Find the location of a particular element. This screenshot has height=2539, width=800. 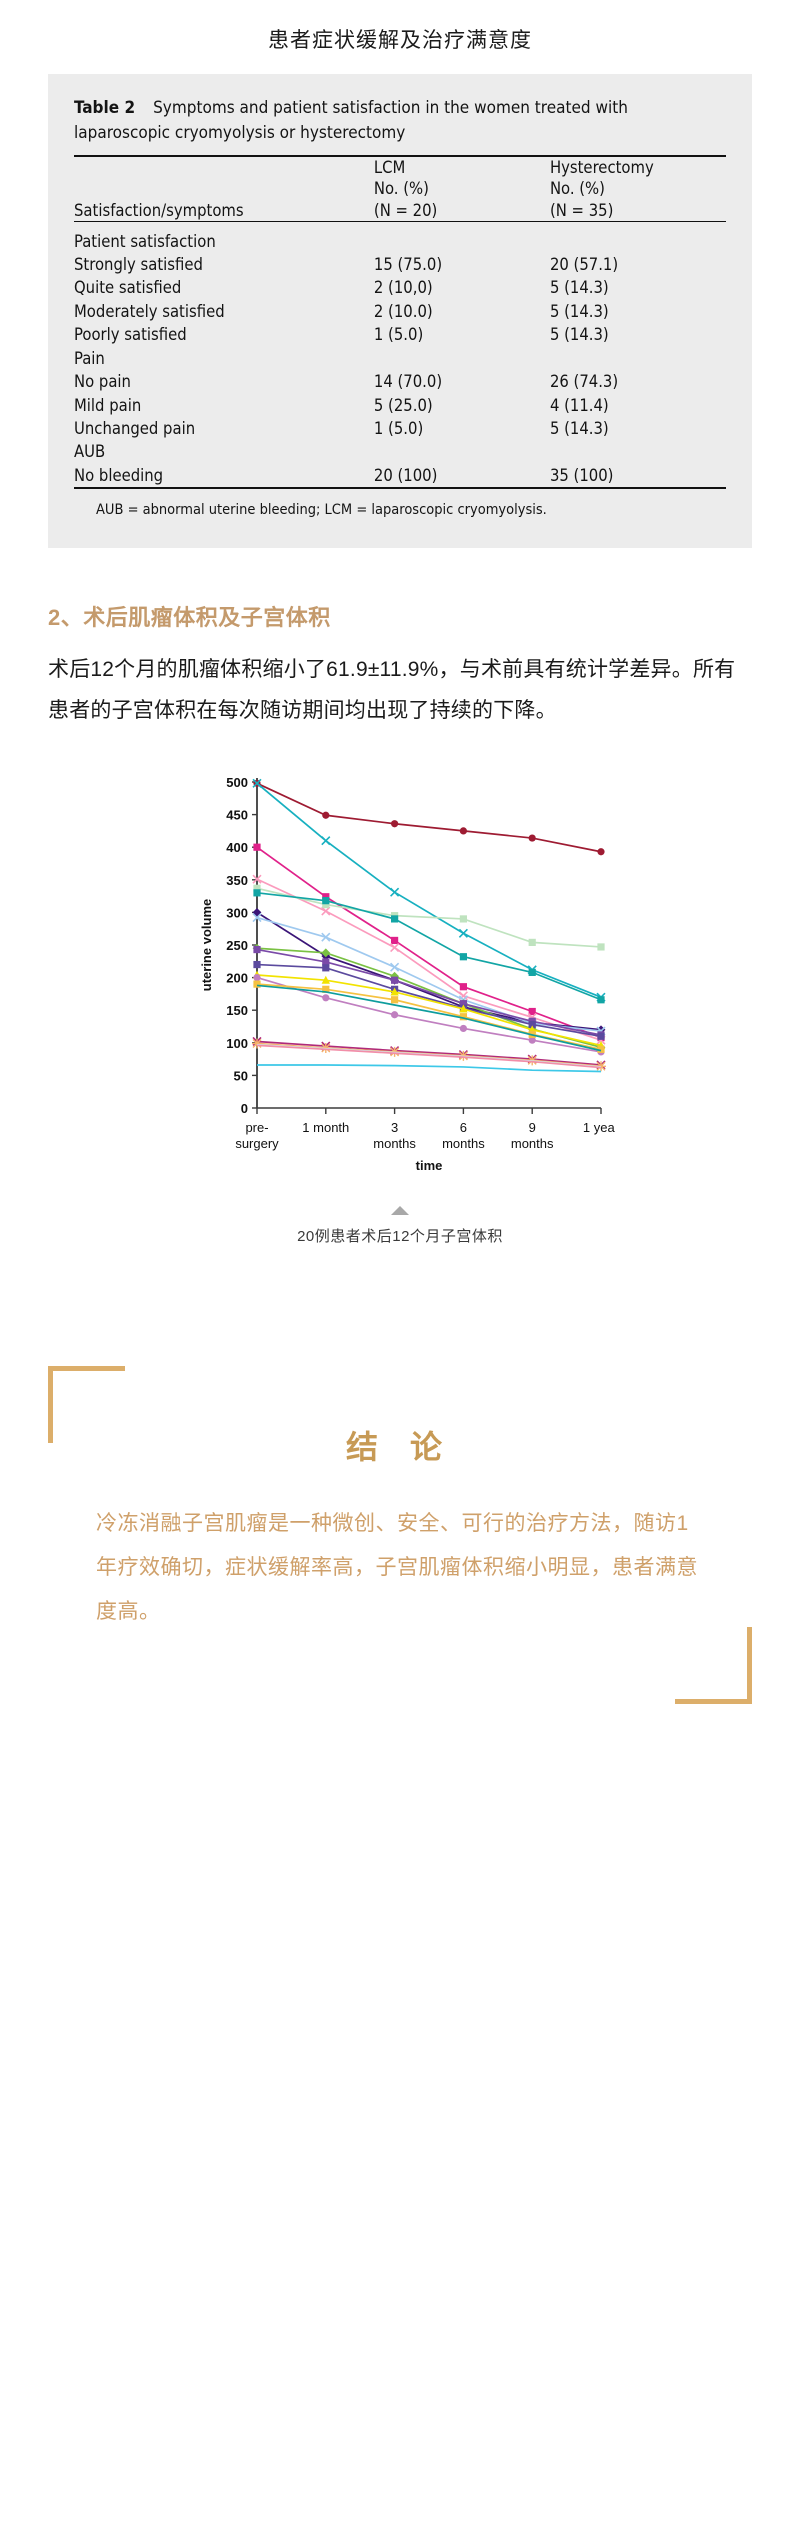

table-caption-label: Table 2 is located at coordinates (105, 108).